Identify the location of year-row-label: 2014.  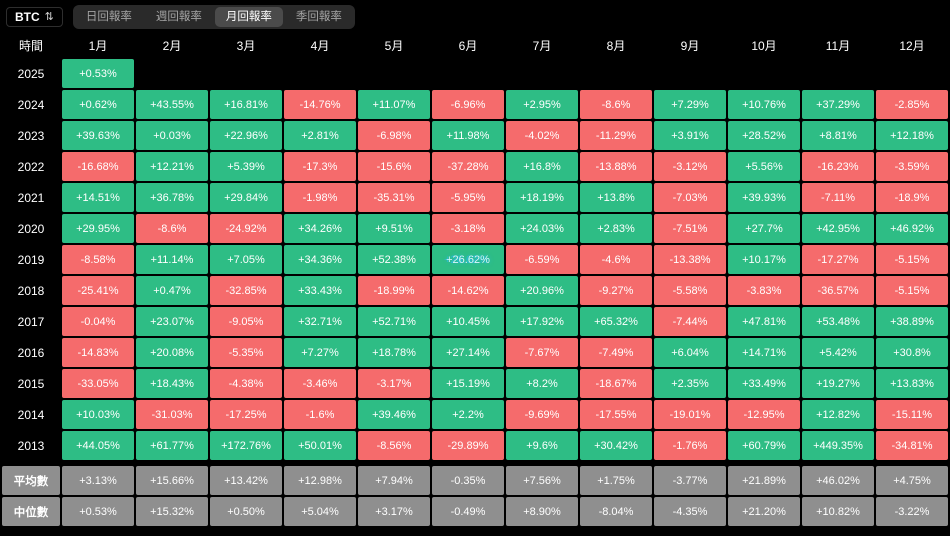
(31, 414).